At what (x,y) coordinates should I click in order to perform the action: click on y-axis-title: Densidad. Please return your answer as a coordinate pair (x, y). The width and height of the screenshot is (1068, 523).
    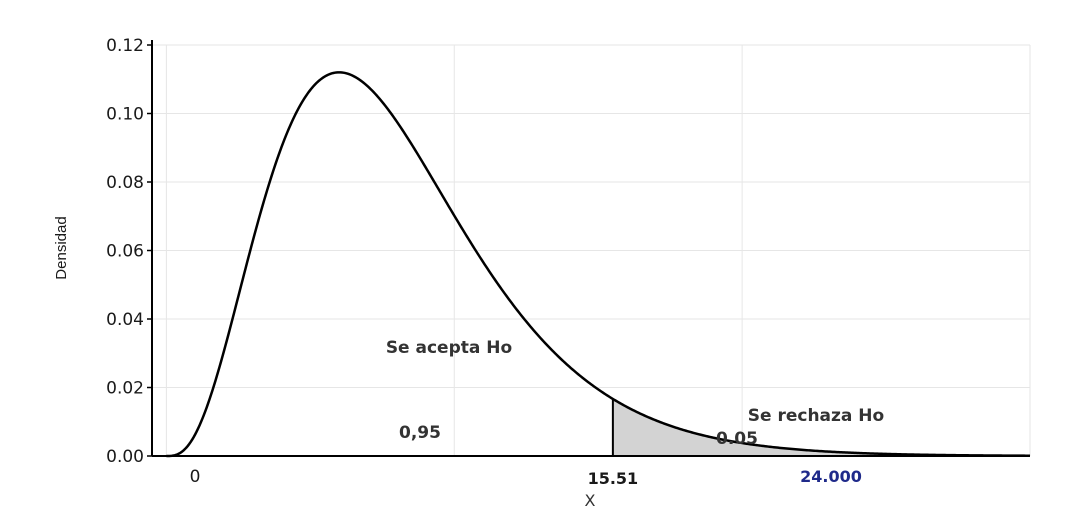
    Looking at the image, I should click on (61, 247).